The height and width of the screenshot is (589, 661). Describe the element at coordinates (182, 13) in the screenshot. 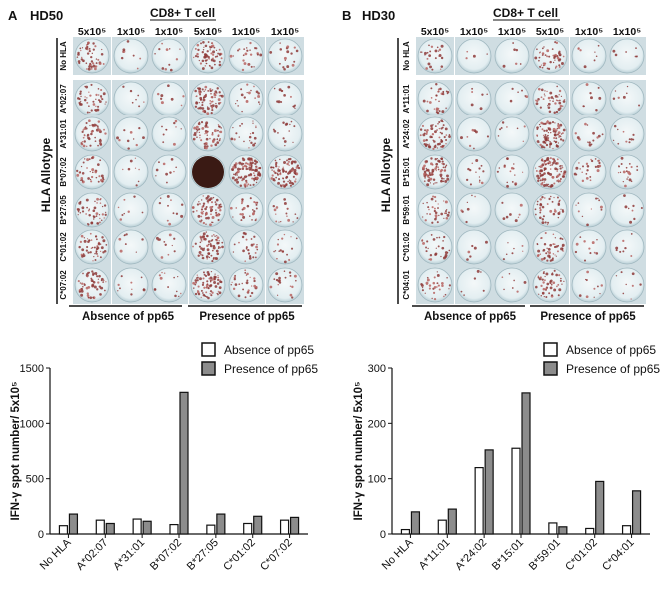

I see `cell-type-a: CD8+ T cell` at that location.